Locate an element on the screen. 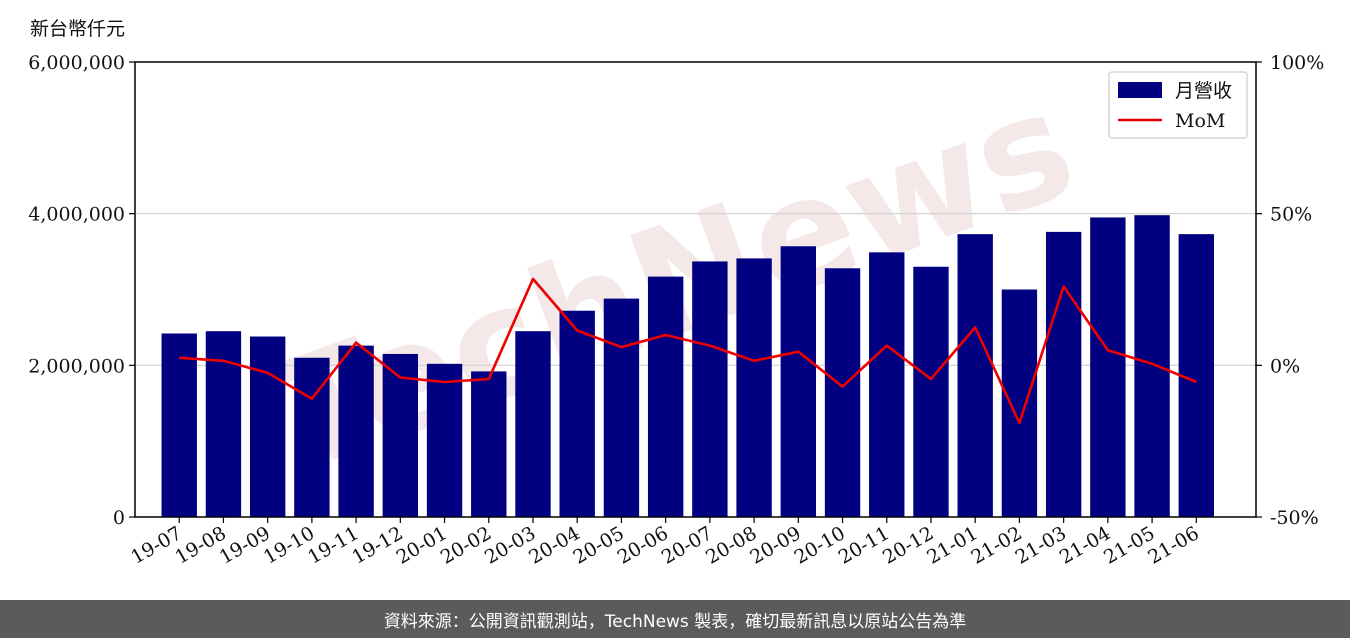 The width and height of the screenshot is (1350, 638). x-tick-label: 21-06 is located at coordinates (1173, 545).